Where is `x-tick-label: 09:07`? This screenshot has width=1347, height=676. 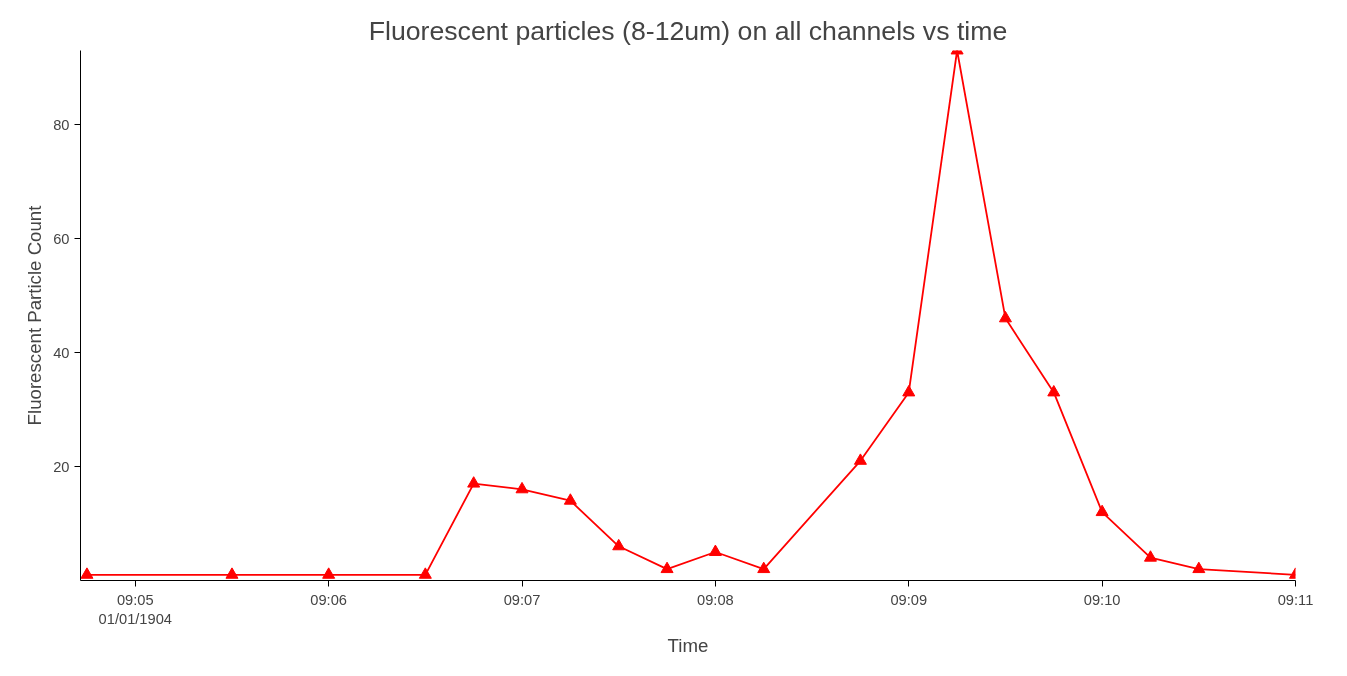 x-tick-label: 09:07 is located at coordinates (522, 599).